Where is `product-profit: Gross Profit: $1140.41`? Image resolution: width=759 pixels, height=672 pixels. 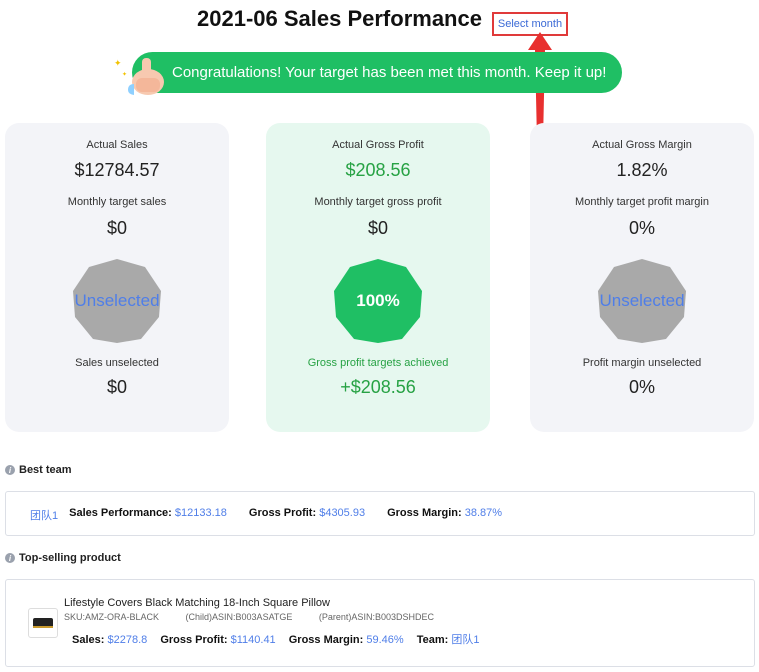
product-profit: Gross Profit: $1140.41 is located at coordinates (217, 640).